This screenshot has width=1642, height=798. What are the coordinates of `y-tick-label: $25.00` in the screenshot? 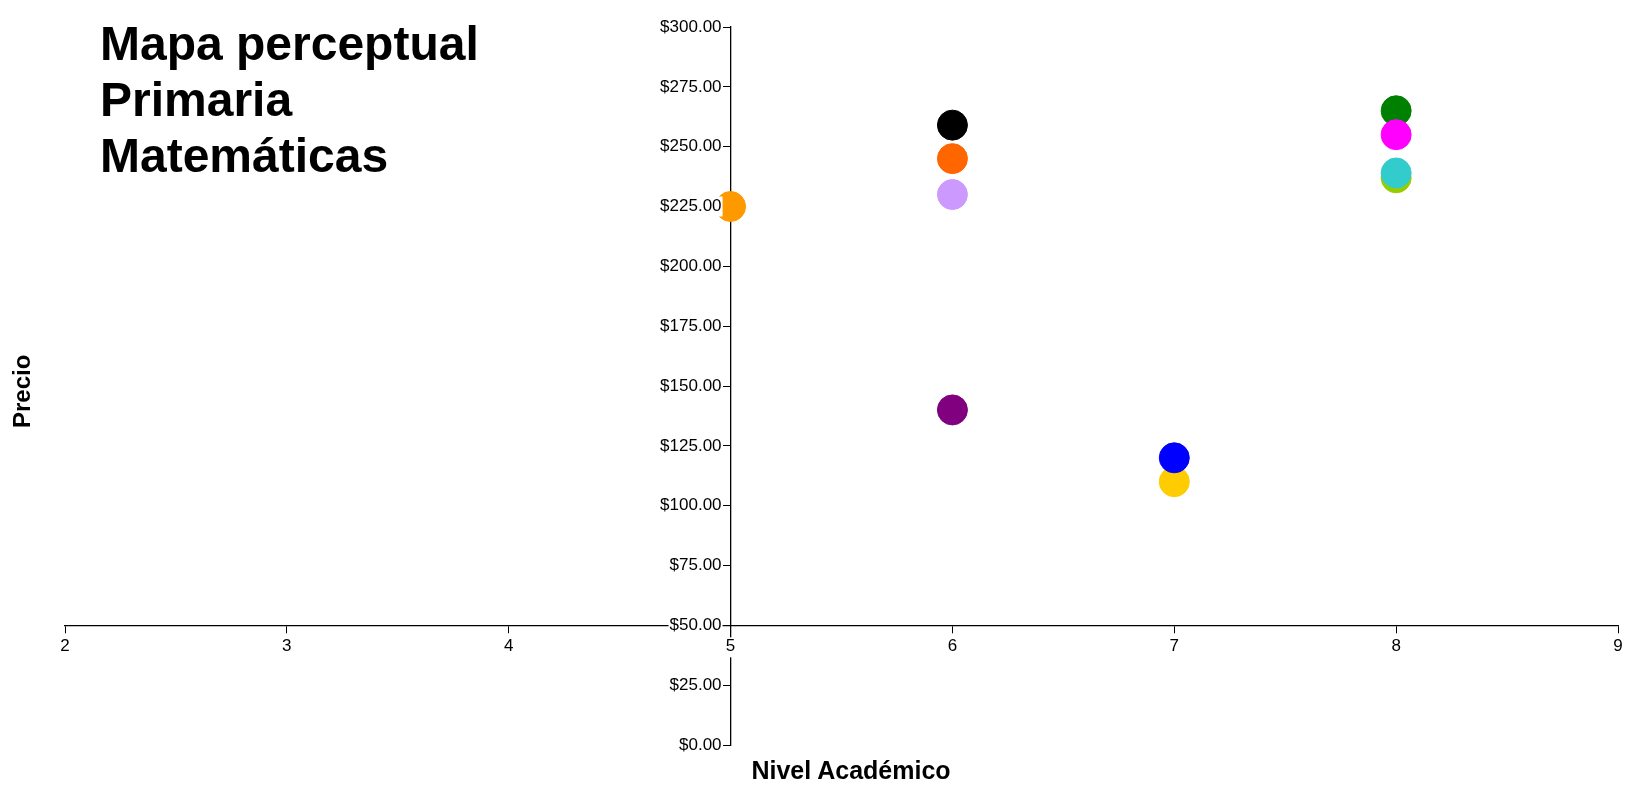 It's located at (695, 684).